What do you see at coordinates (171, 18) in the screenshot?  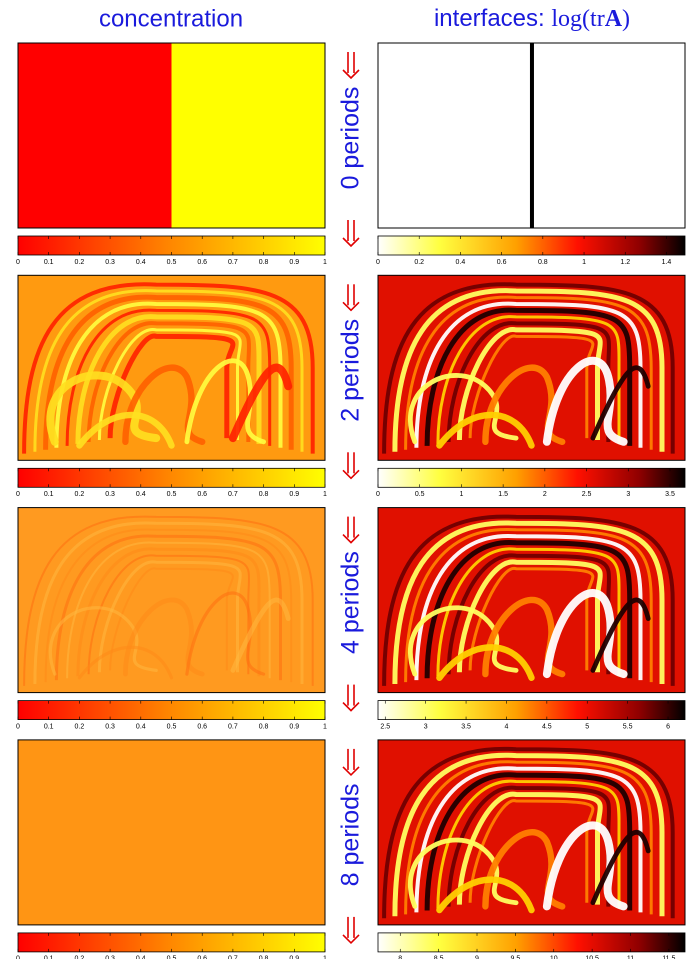 I see `column-title: concentration` at bounding box center [171, 18].